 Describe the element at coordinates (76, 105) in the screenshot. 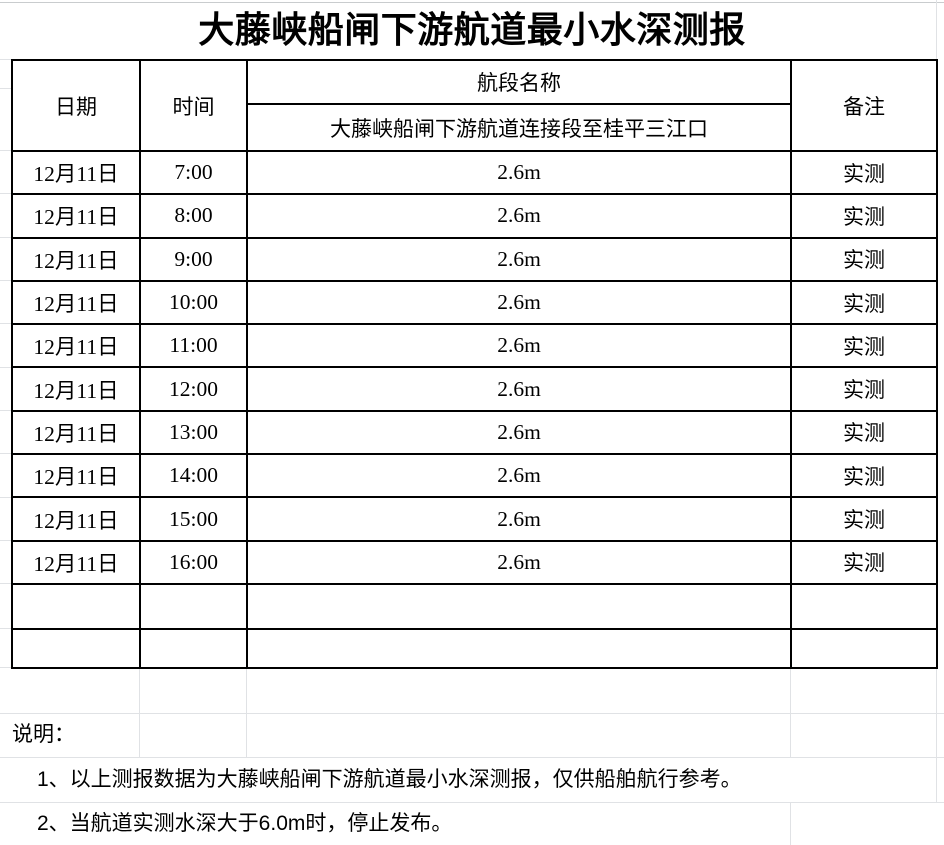

I see `header-date: 日期` at that location.